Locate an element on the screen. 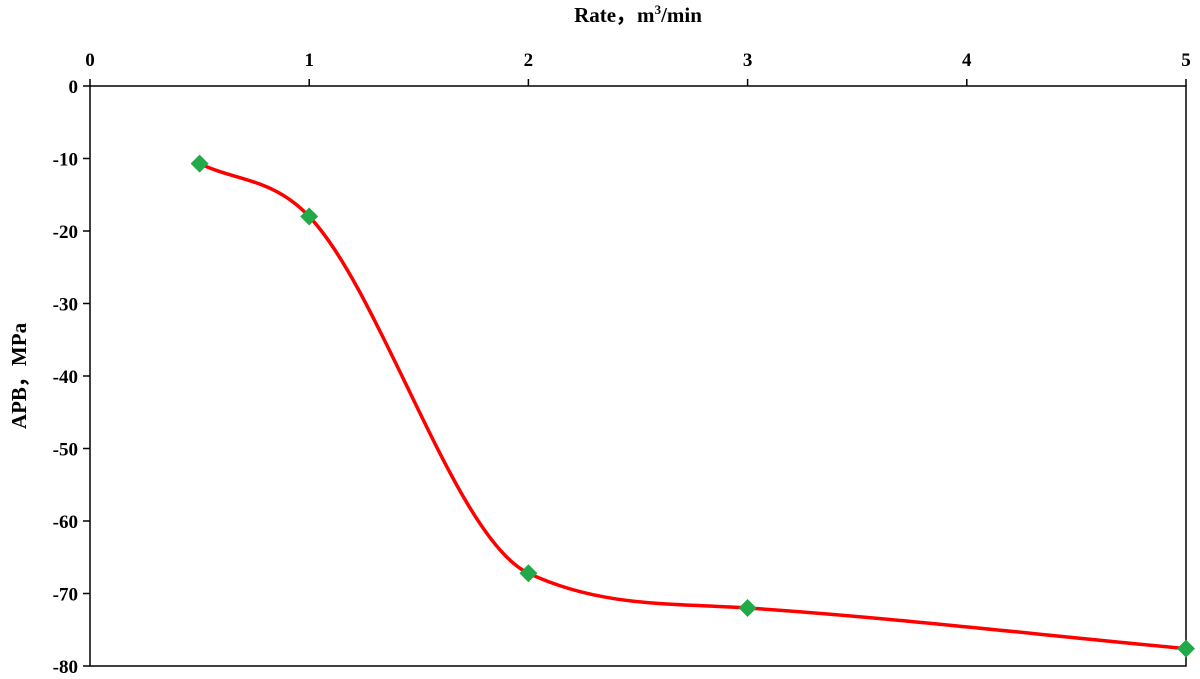  y-tick-label: -60 is located at coordinates (65, 522).